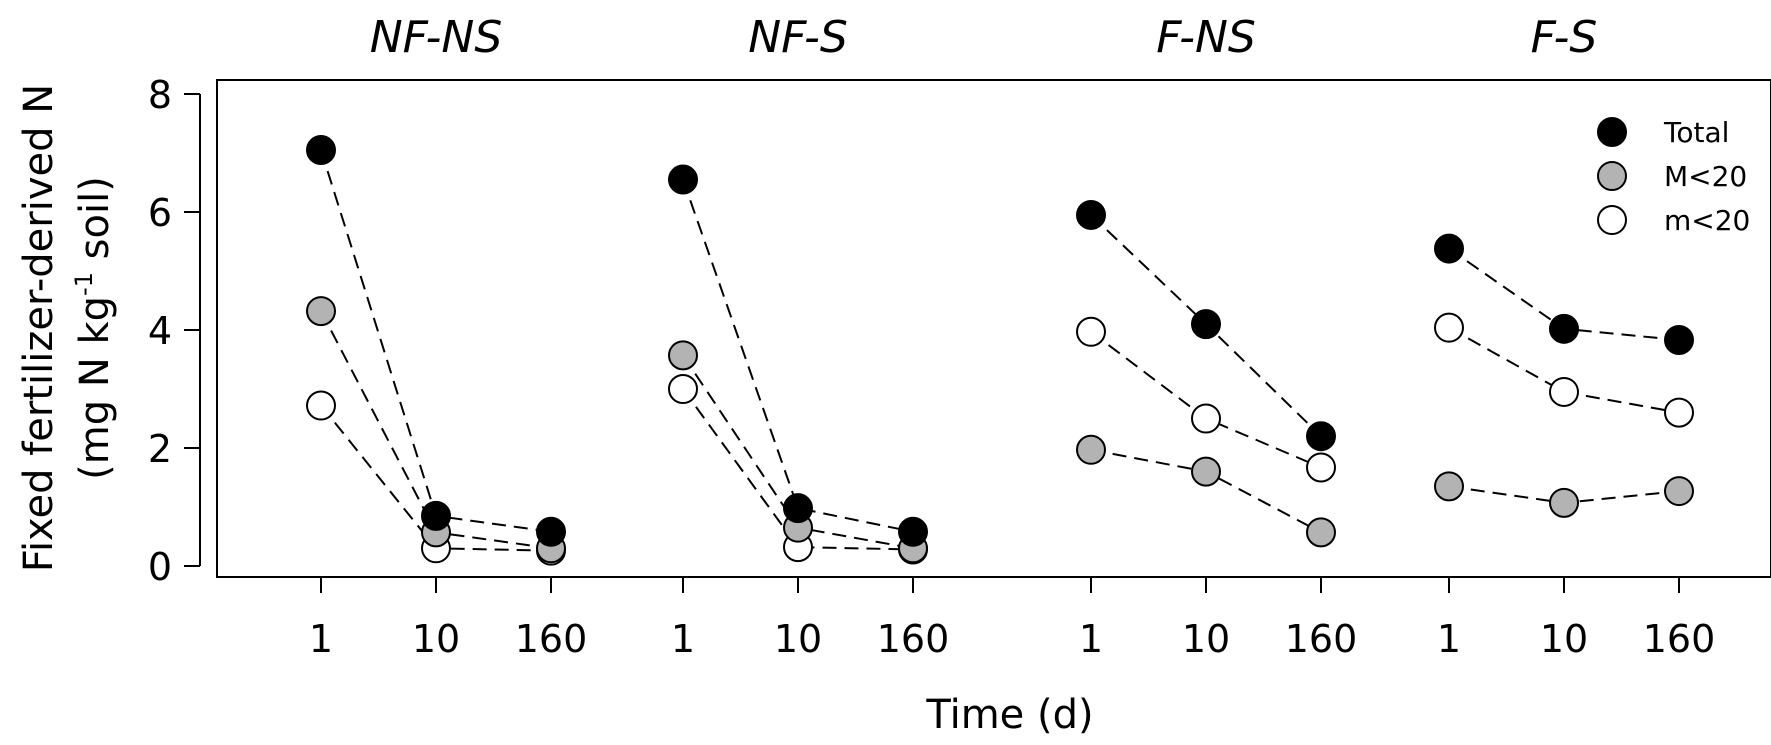 The image size is (1771, 745). I want to click on y-axis-label-unit-suffix: soil), so click(95, 224).